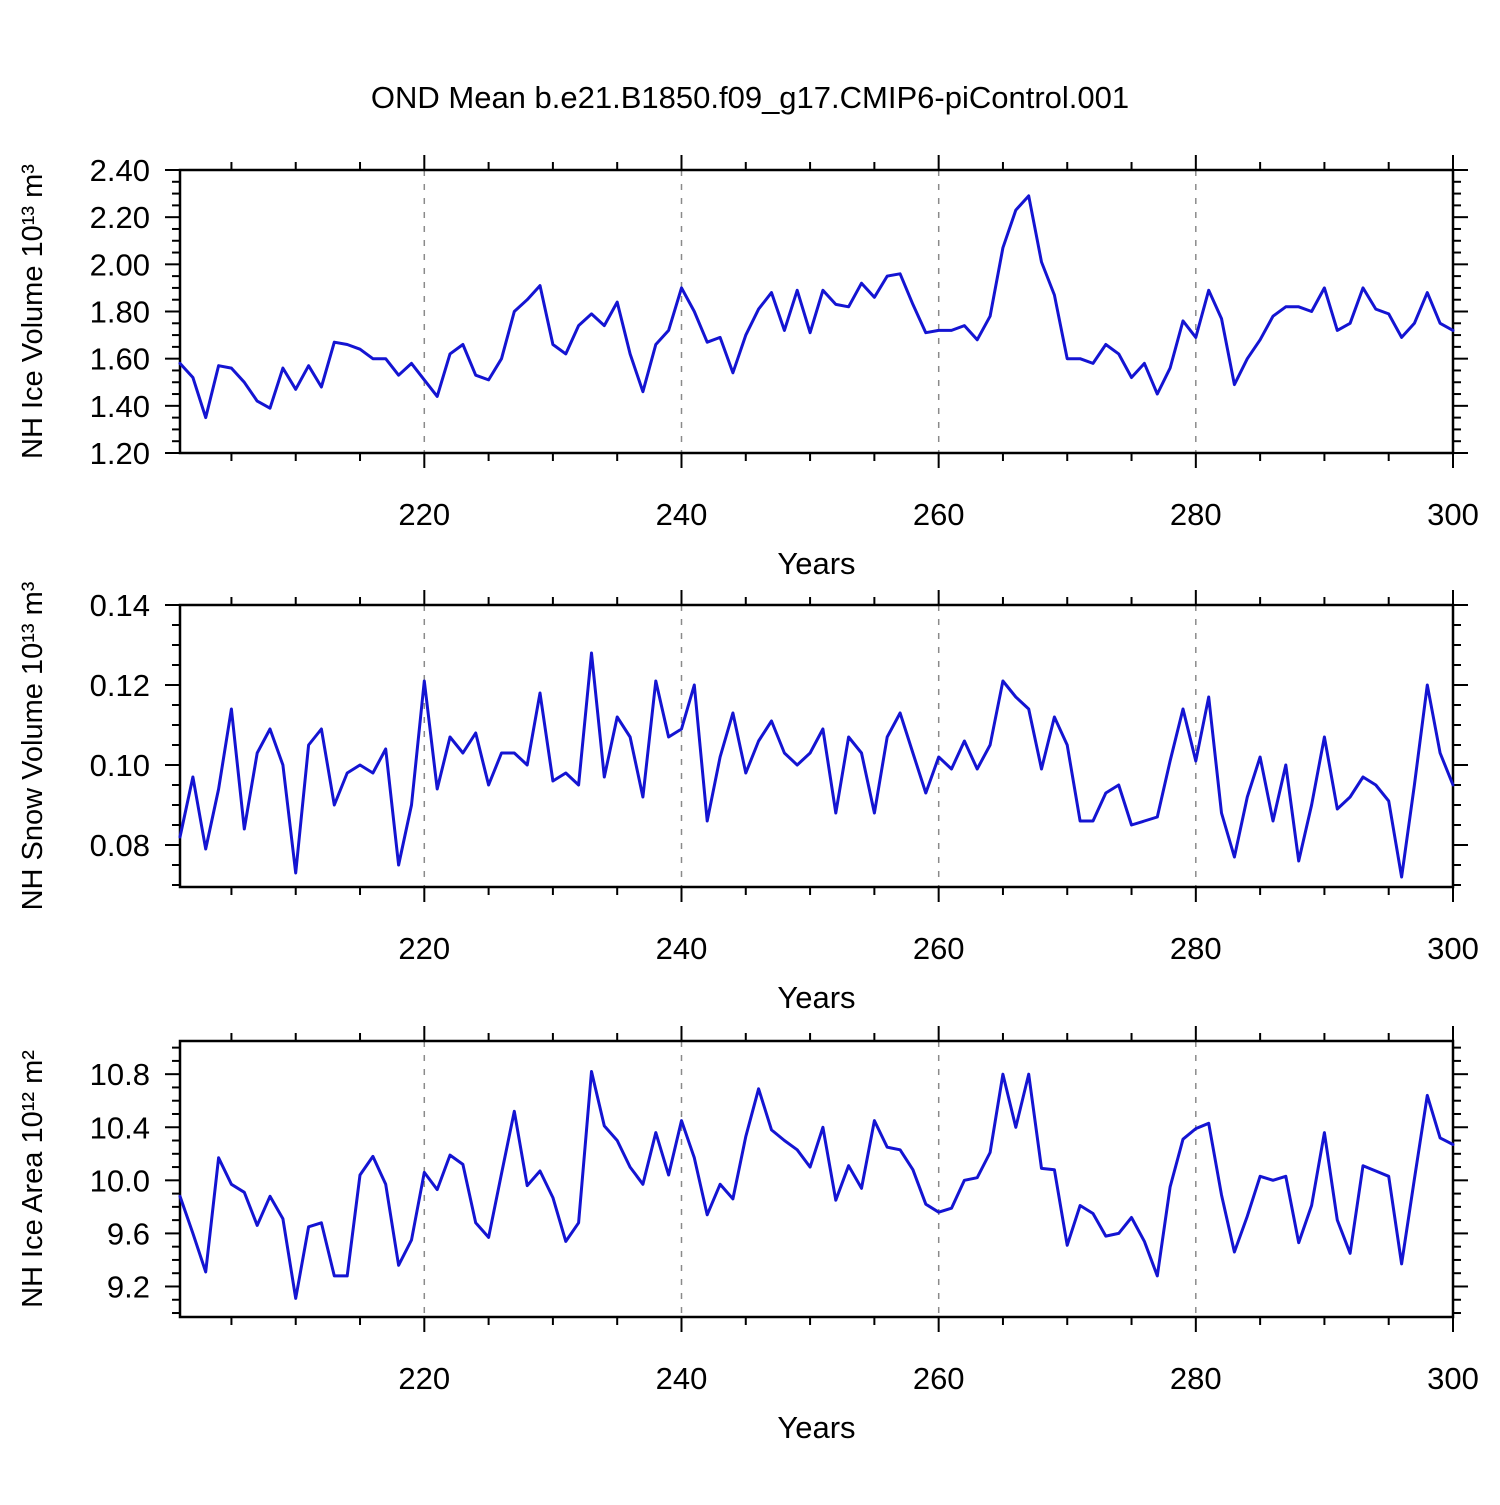 This screenshot has height=1505, width=1500. What do you see at coordinates (120, 170) in the screenshot?
I see `y-tick-label: 2.40` at bounding box center [120, 170].